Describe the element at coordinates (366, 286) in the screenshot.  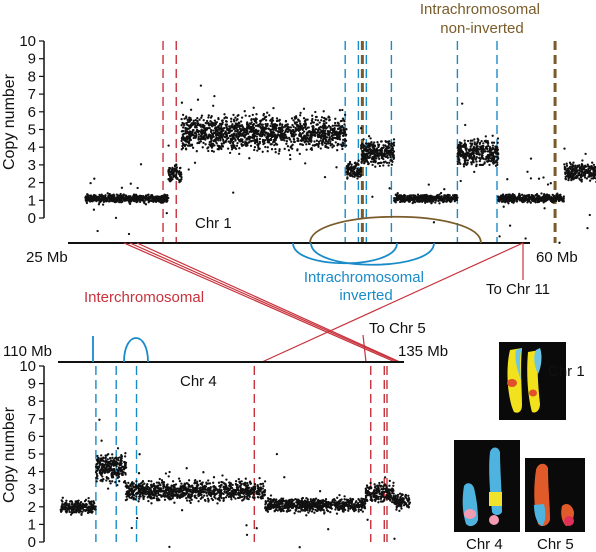
I see `inverted-annotation: Intrachromosomal inverted` at that location.